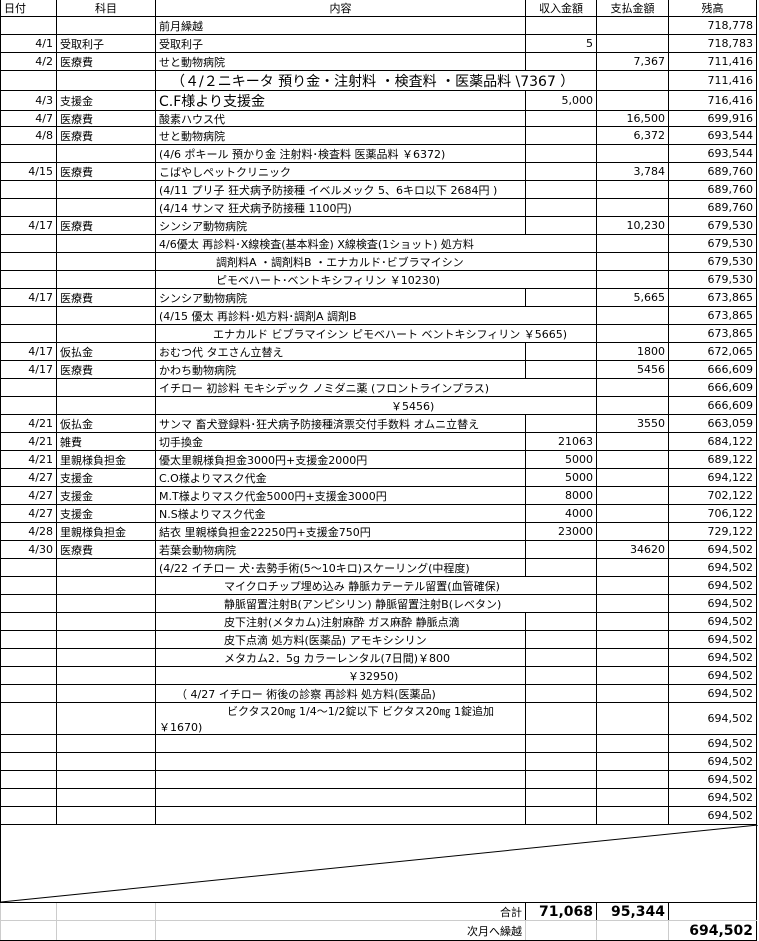 The image size is (759, 941). I want to click on row-description: ￥5456), so click(376, 405).